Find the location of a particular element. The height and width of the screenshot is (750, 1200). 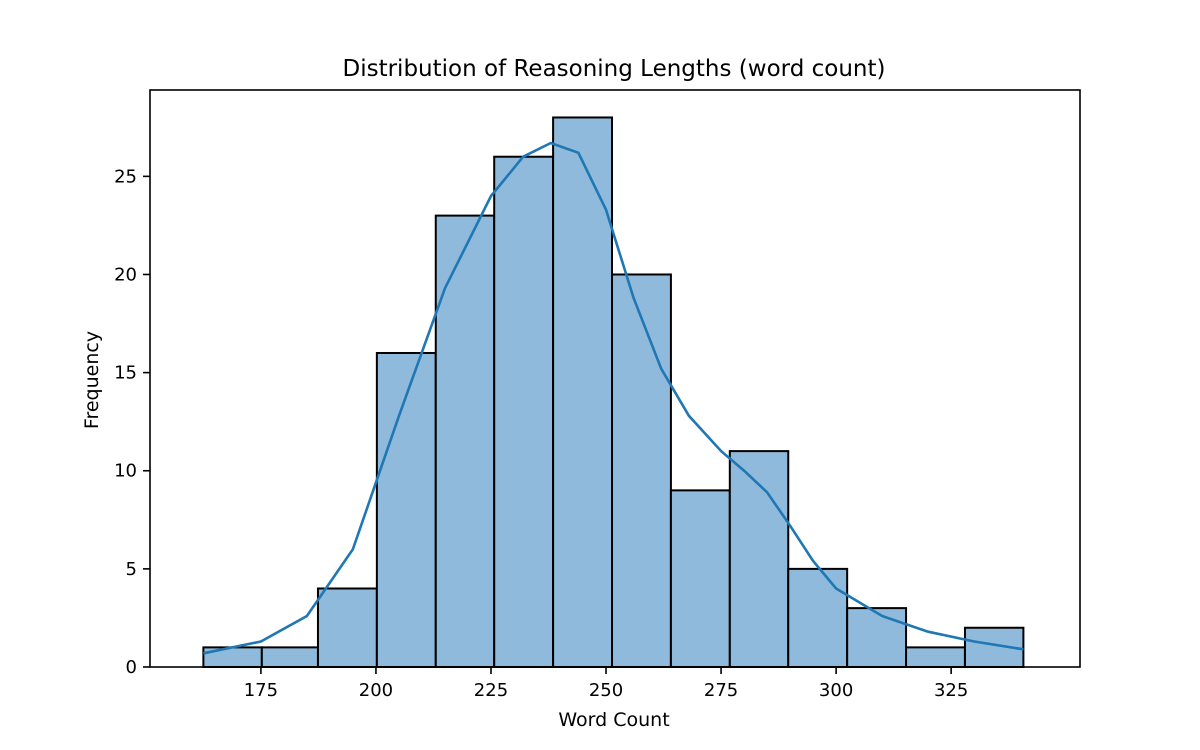

x-tick-label-0: 175 is located at coordinates (261, 690).